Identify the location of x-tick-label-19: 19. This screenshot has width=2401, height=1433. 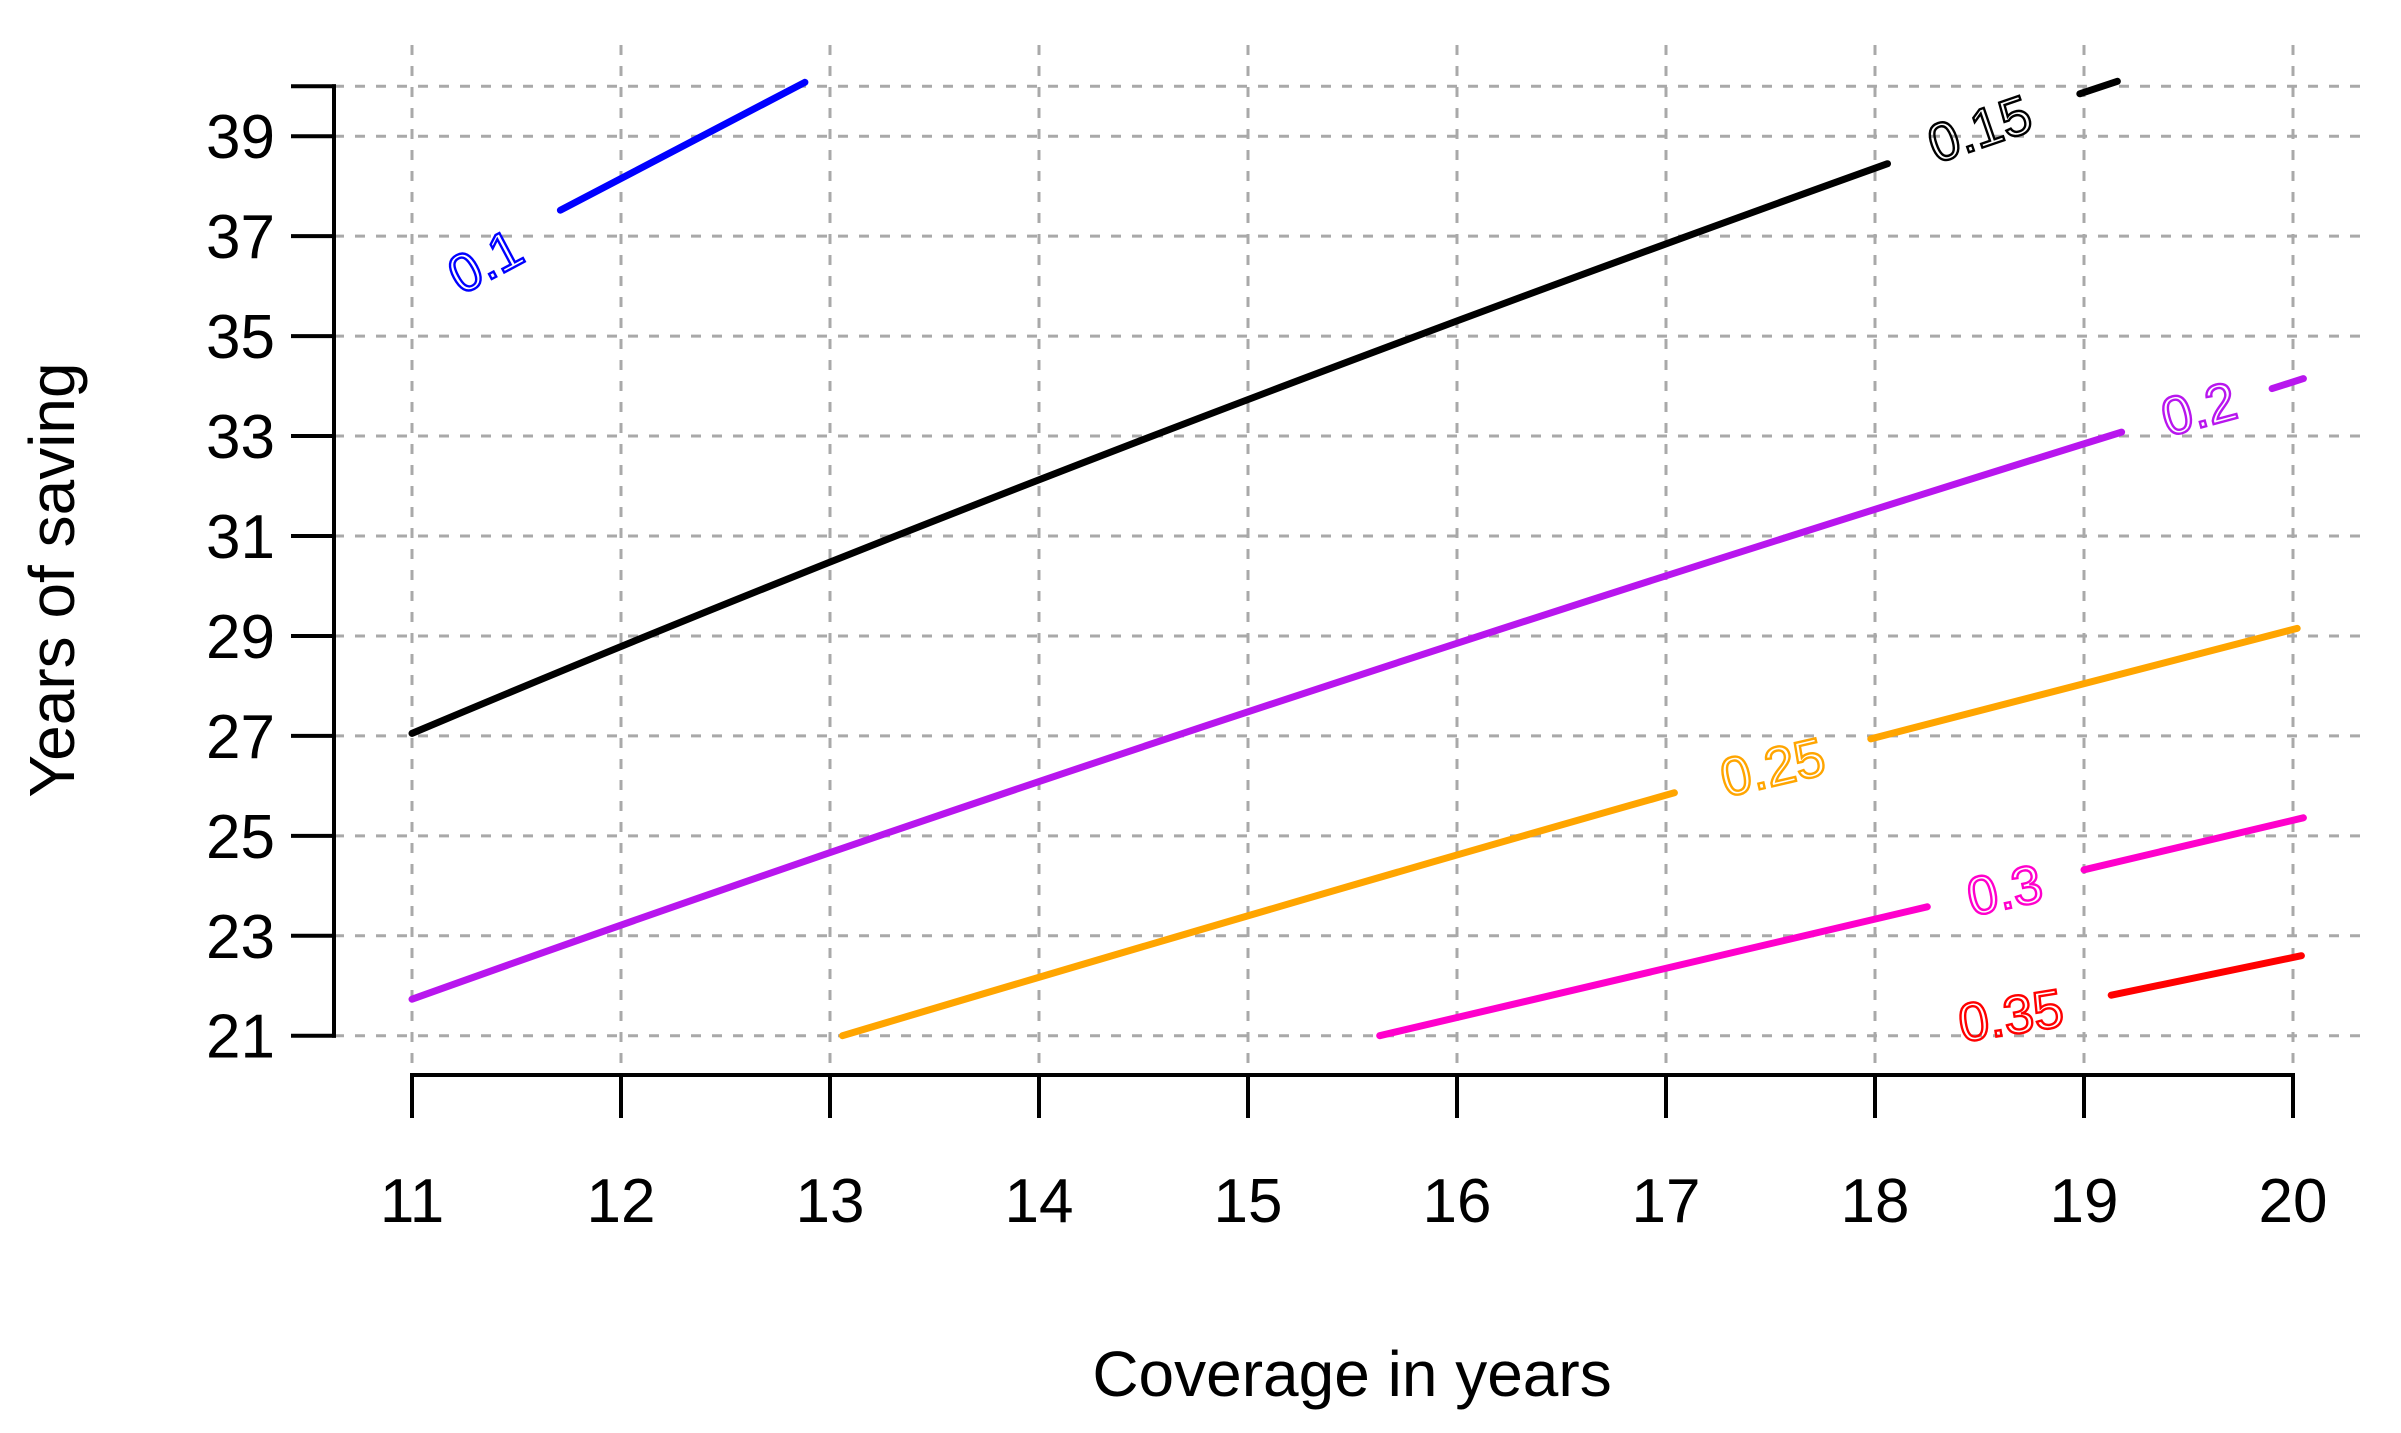
(2084, 1201).